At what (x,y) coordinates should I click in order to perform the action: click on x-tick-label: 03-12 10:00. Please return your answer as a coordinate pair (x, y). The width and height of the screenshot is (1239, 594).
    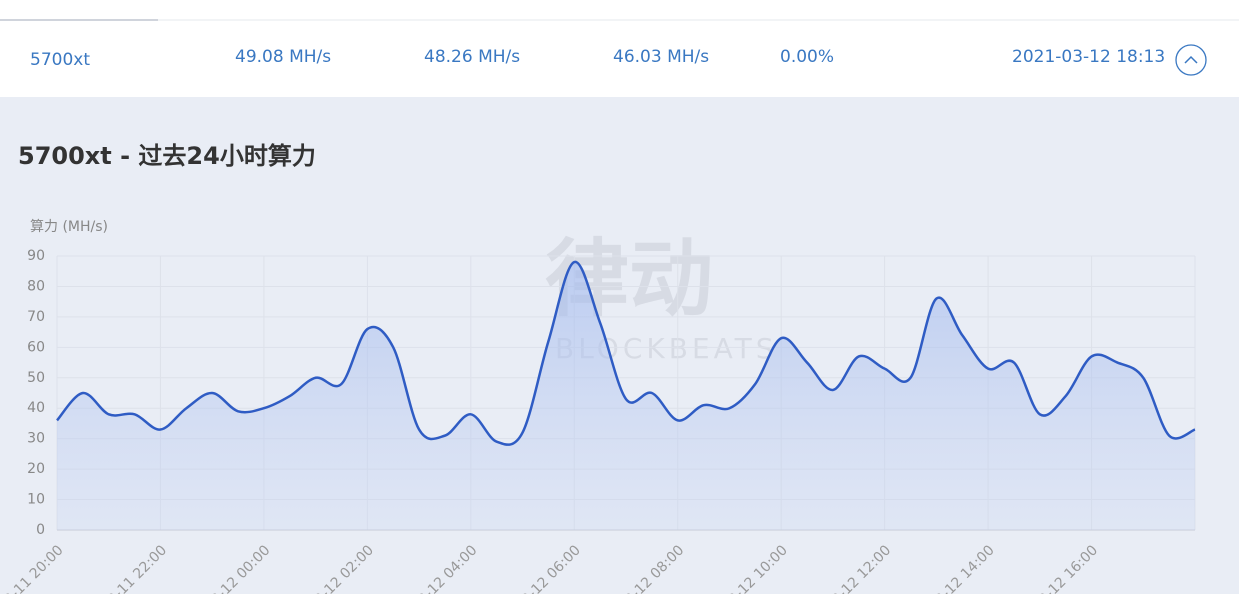
    Looking at the image, I should click on (755, 568).